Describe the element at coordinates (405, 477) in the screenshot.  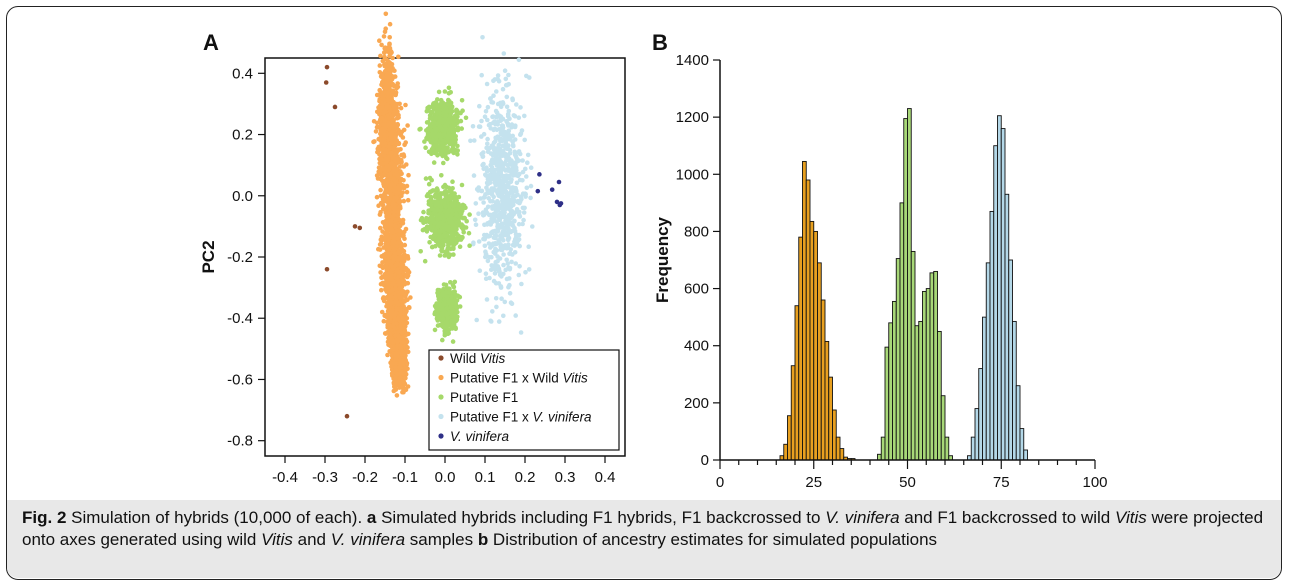
I see `x-tick-label: -0.1` at that location.